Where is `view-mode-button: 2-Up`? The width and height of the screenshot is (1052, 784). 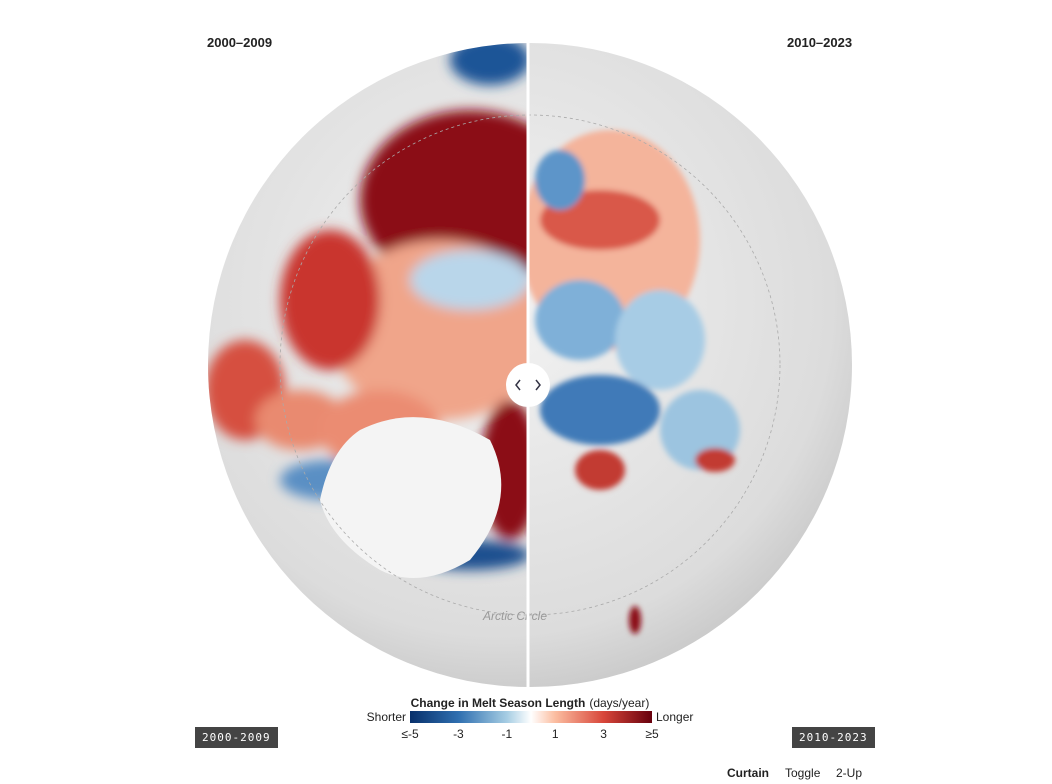 view-mode-button: 2-Up is located at coordinates (849, 773).